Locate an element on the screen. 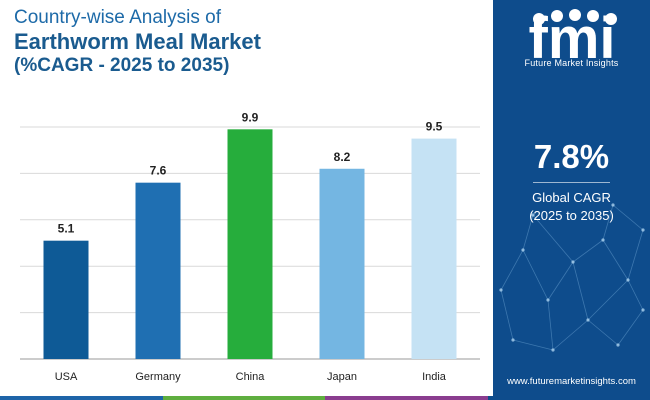  data-label-usa: 5.1 is located at coordinates (66, 229).